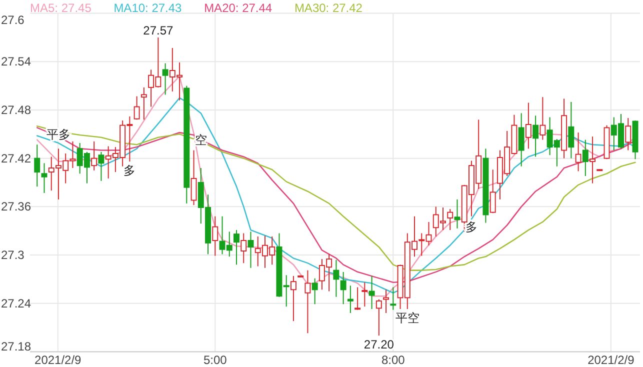  I want to click on y-tick-label: 27.18, so click(16, 347).